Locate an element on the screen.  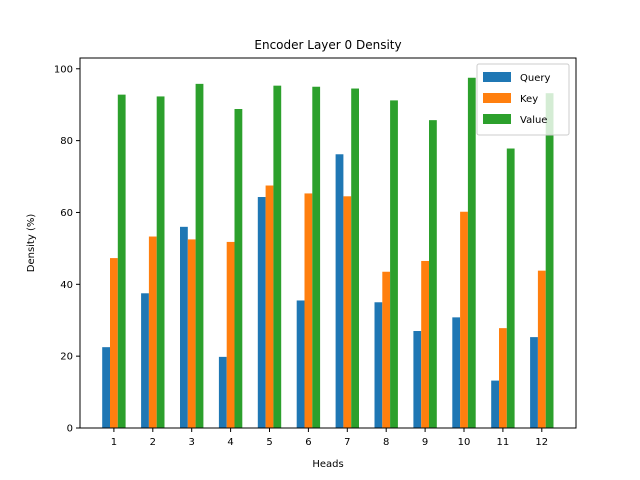
legend-swatch-query is located at coordinates (497, 77).